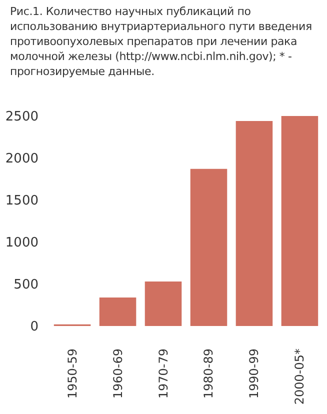  I want to click on y-tick-label: 2000, so click(21, 159).